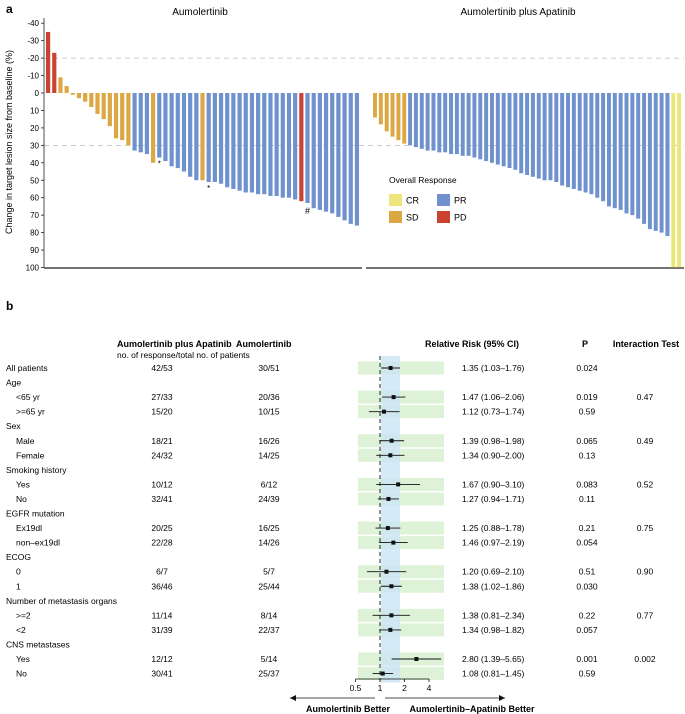 This screenshot has width=685, height=714. What do you see at coordinates (34, 110) in the screenshot?
I see `y-tick-label: 10` at bounding box center [34, 110].